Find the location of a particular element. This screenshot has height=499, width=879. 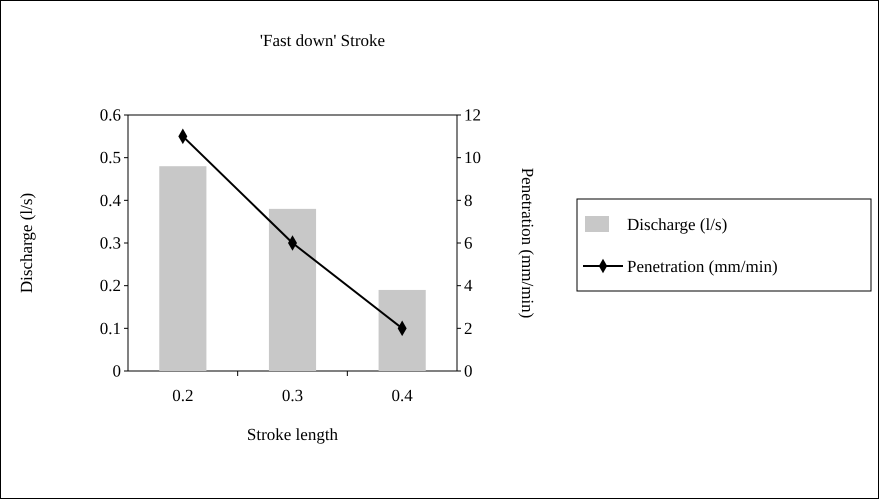

x-tick-label: 0.4 is located at coordinates (403, 396).